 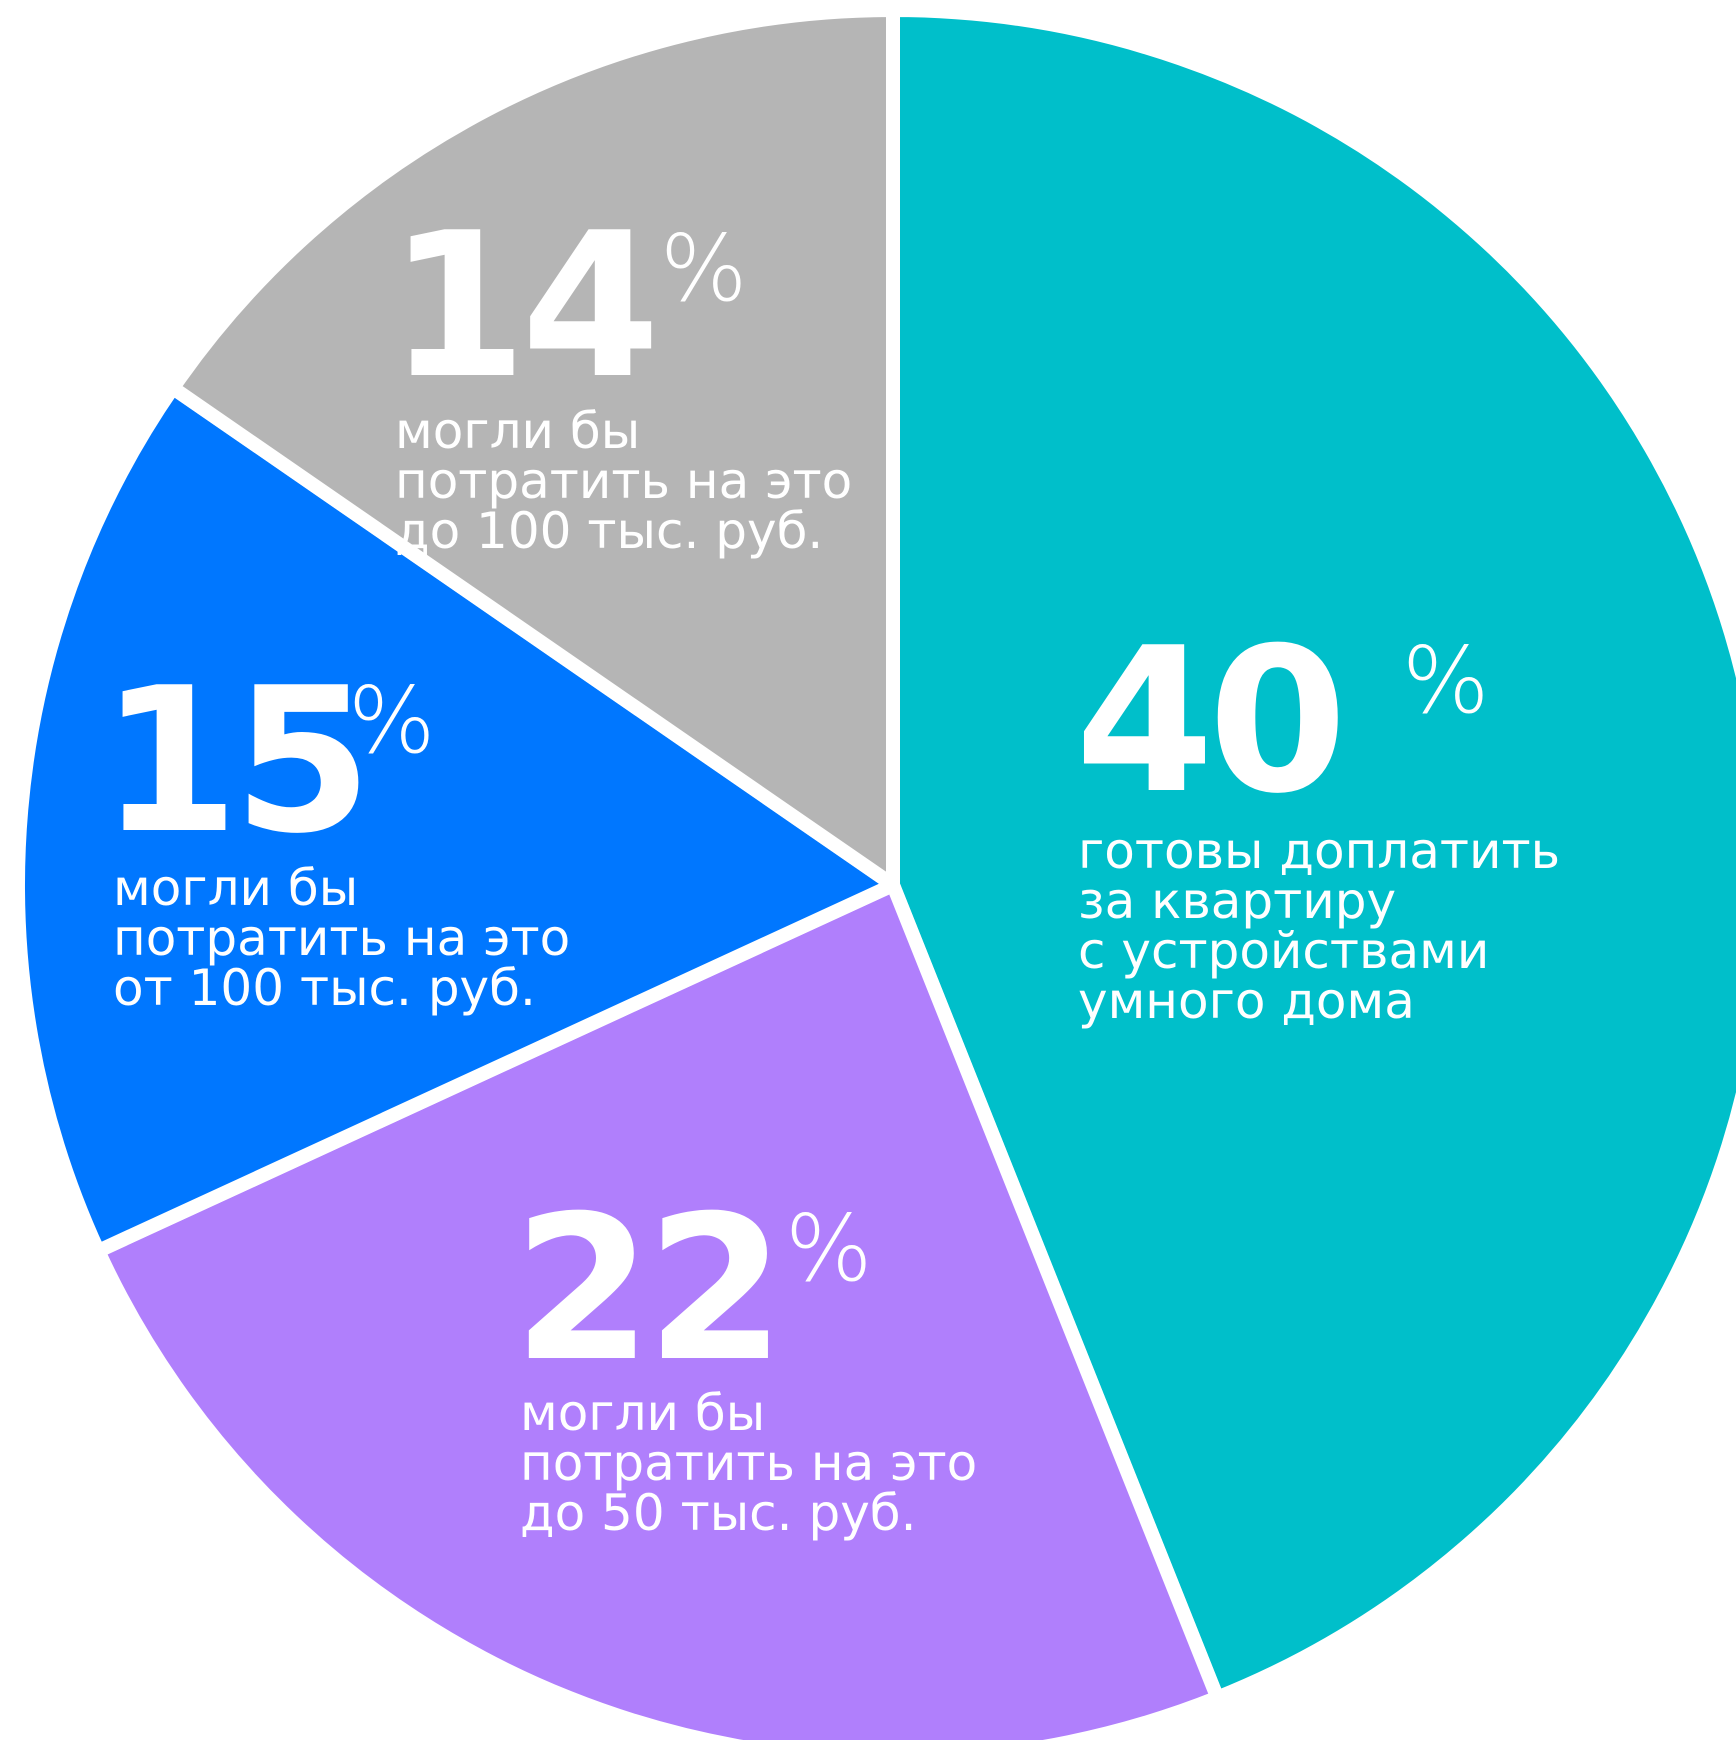 What do you see at coordinates (517, 431) in the screenshot?
I see `slice-description-3-line-1: могли бы` at bounding box center [517, 431].